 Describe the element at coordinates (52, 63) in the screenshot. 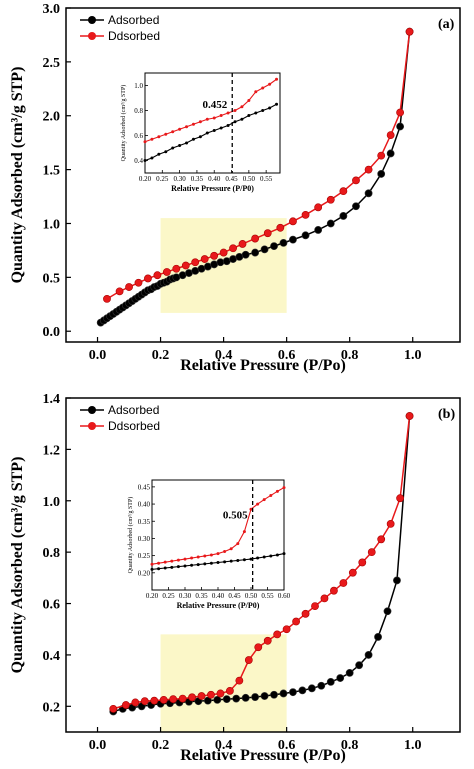

I see `y-tick-label: 2.5` at that location.